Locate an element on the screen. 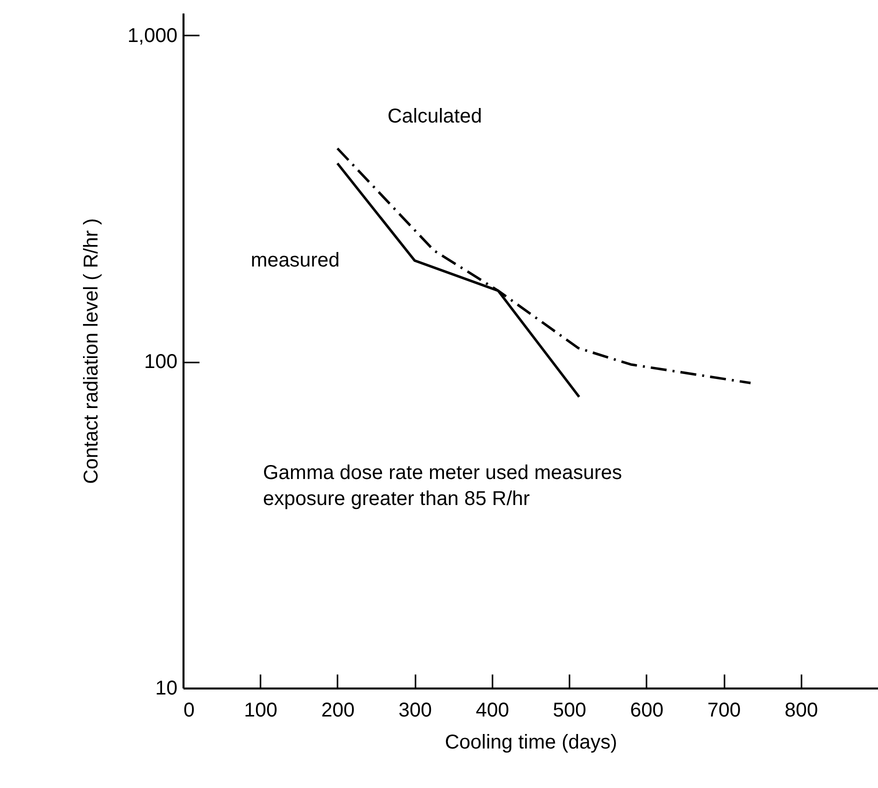 This screenshot has width=878, height=788. y-tick-label: 100 is located at coordinates (161, 362).